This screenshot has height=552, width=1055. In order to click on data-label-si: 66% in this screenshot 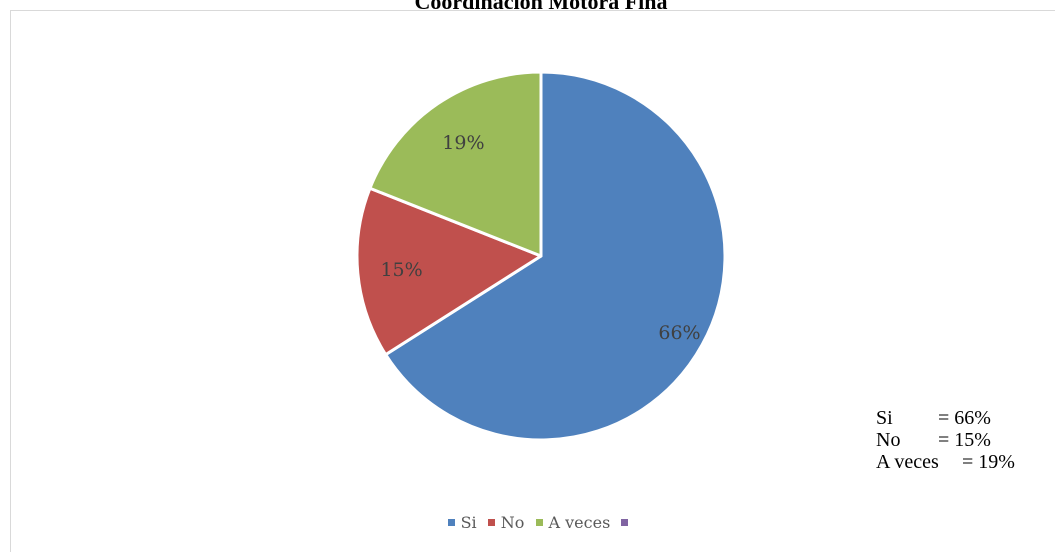, I will do `click(679, 333)`.